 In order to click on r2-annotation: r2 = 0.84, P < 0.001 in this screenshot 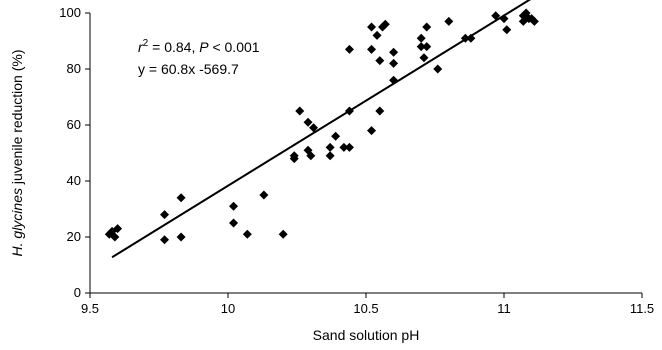, I will do `click(199, 46)`.